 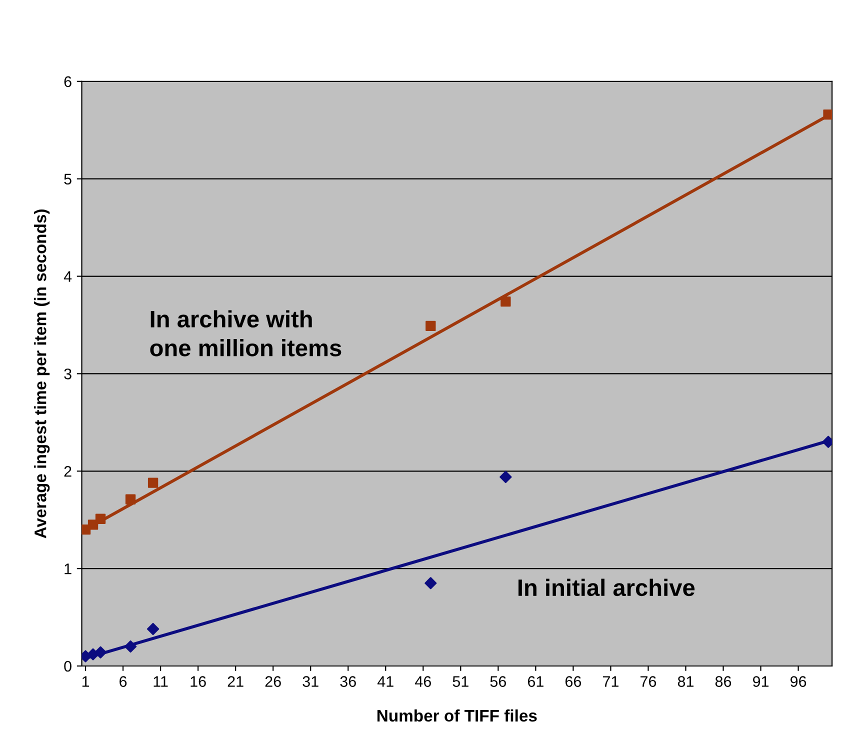 What do you see at coordinates (536, 681) in the screenshot?
I see `x-tick-label: 61` at bounding box center [536, 681].